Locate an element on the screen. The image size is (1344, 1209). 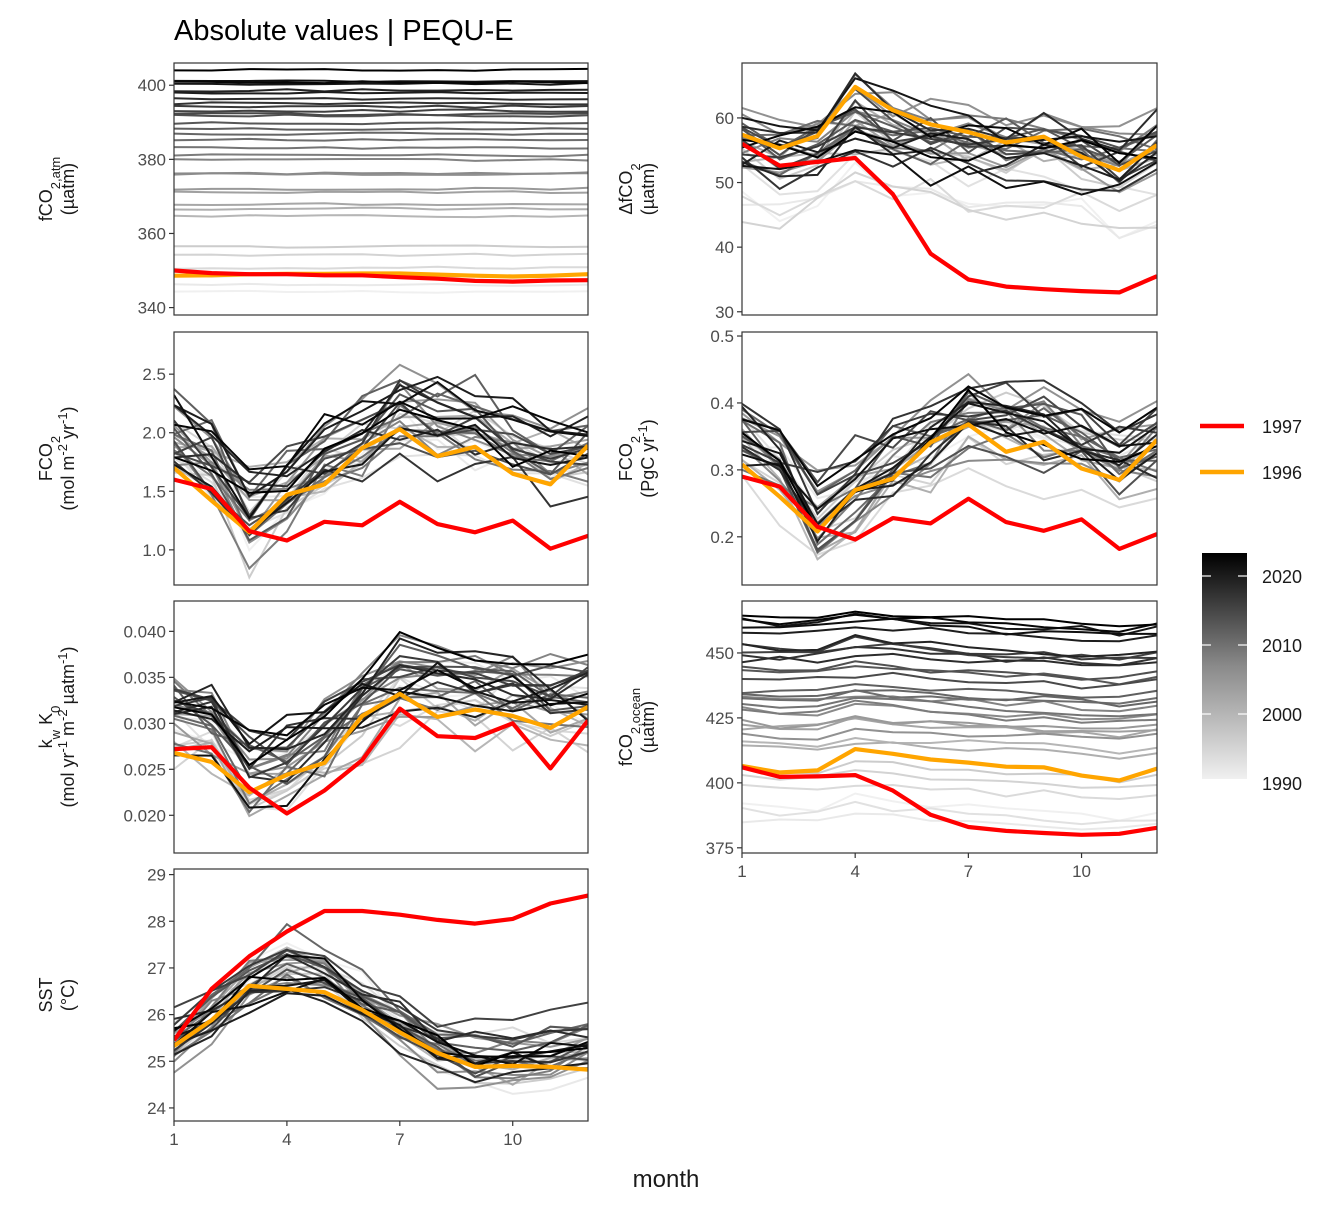
y-tick-label: 1.0 is located at coordinates (154, 550).